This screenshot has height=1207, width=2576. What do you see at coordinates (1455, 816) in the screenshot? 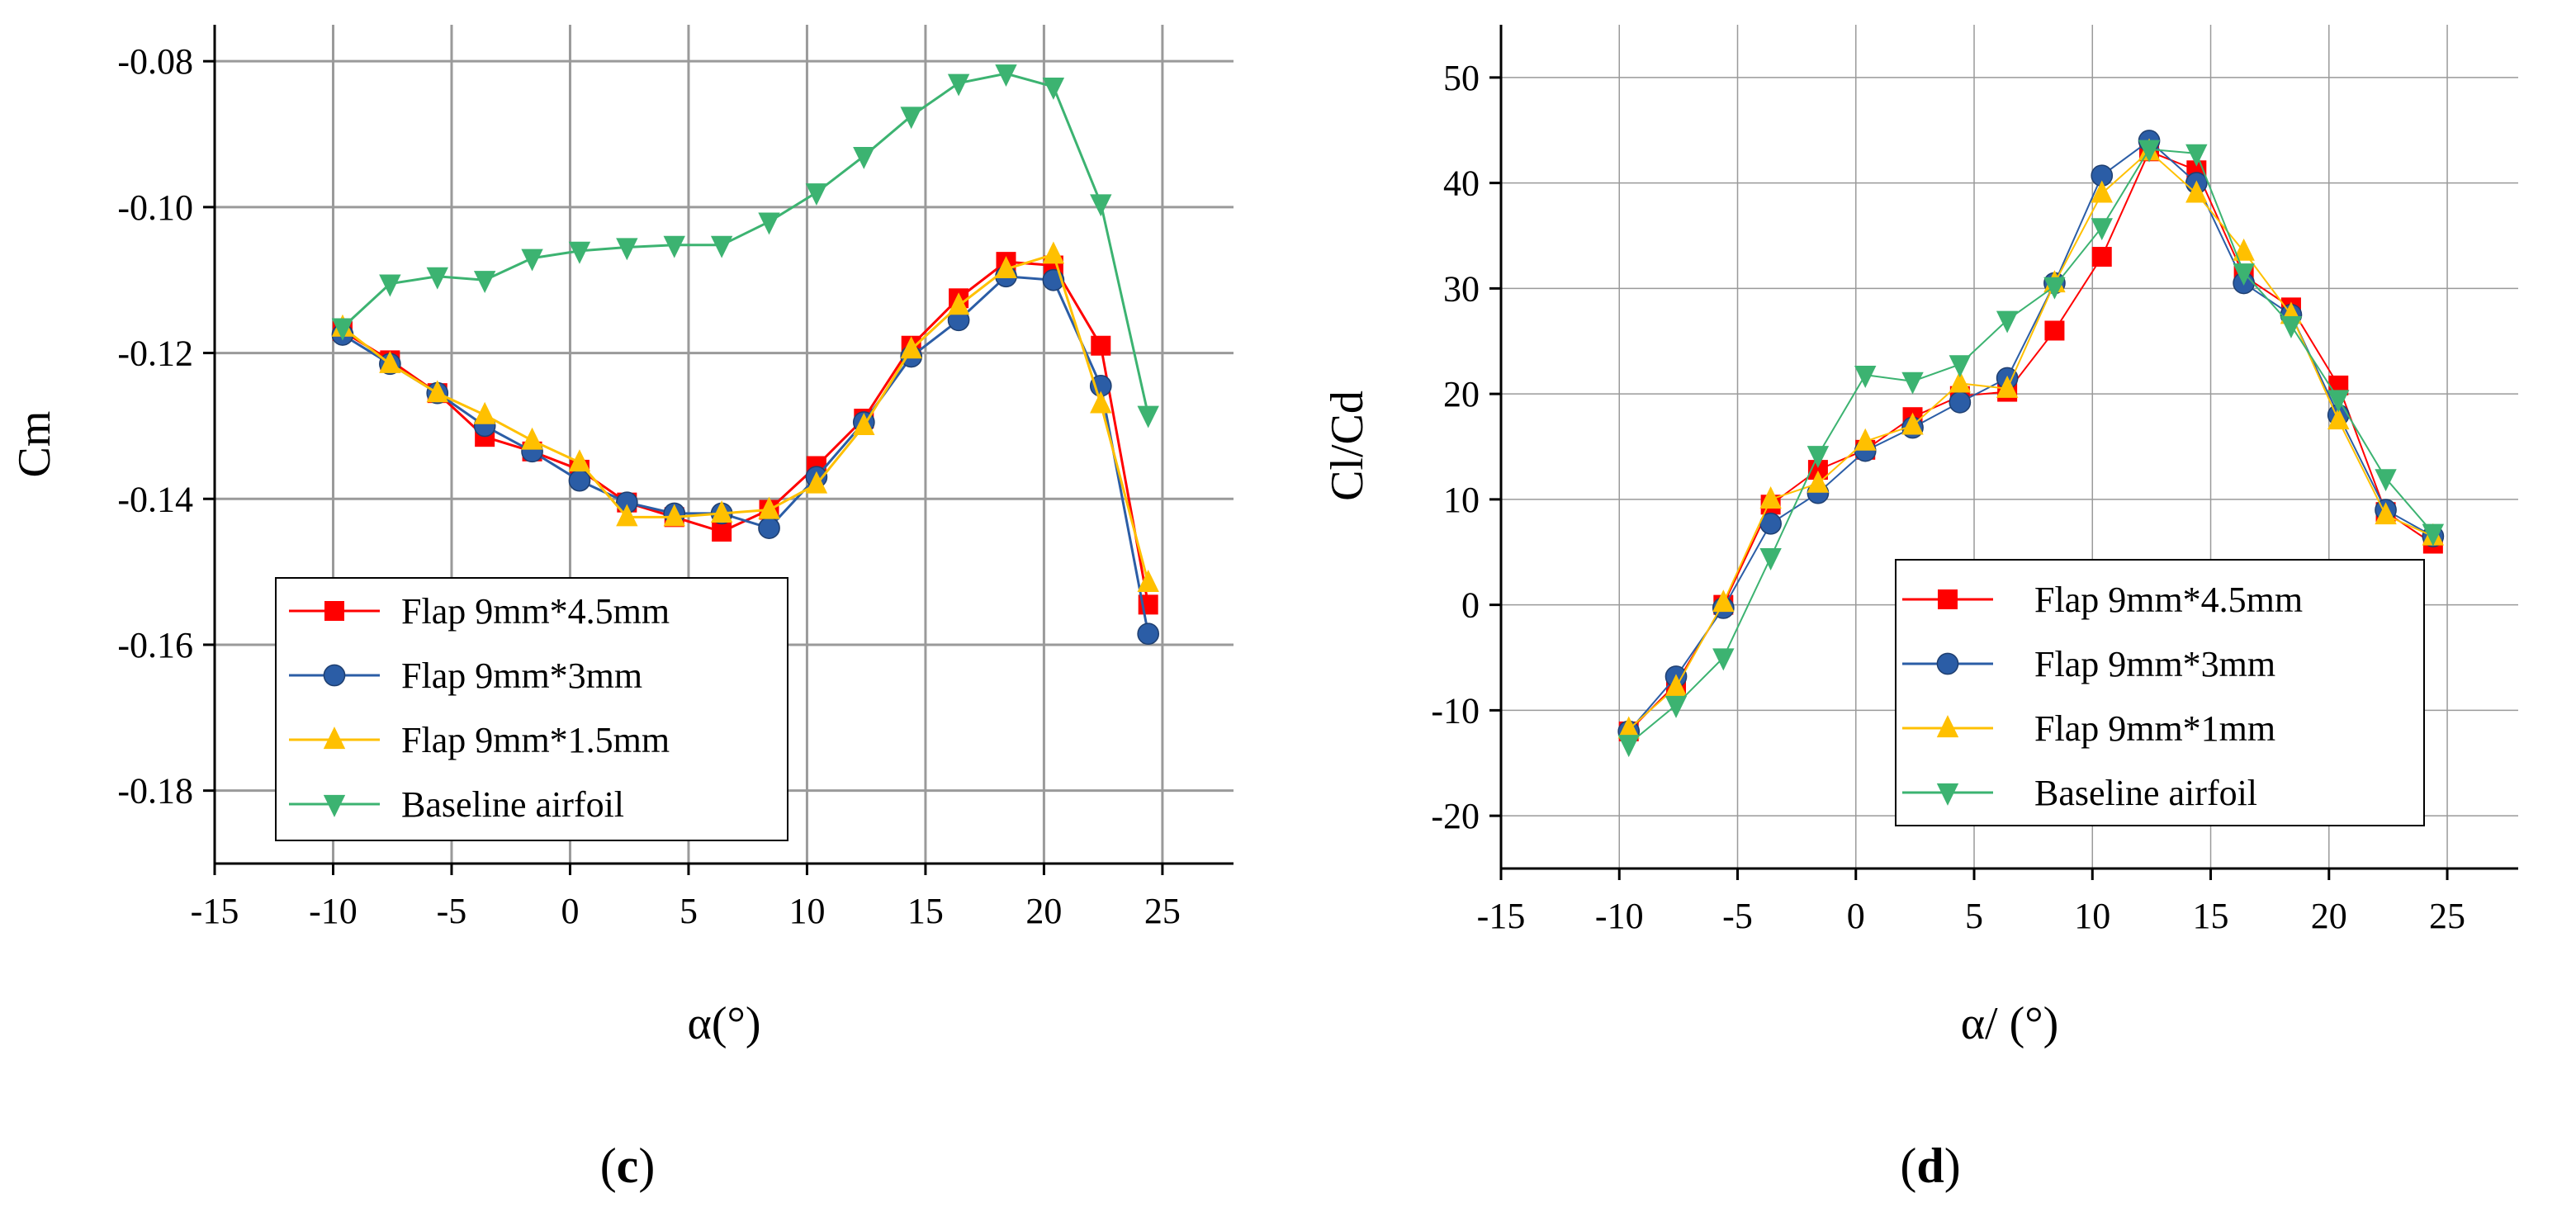
I see `y-tick-label: -20` at bounding box center [1455, 816].